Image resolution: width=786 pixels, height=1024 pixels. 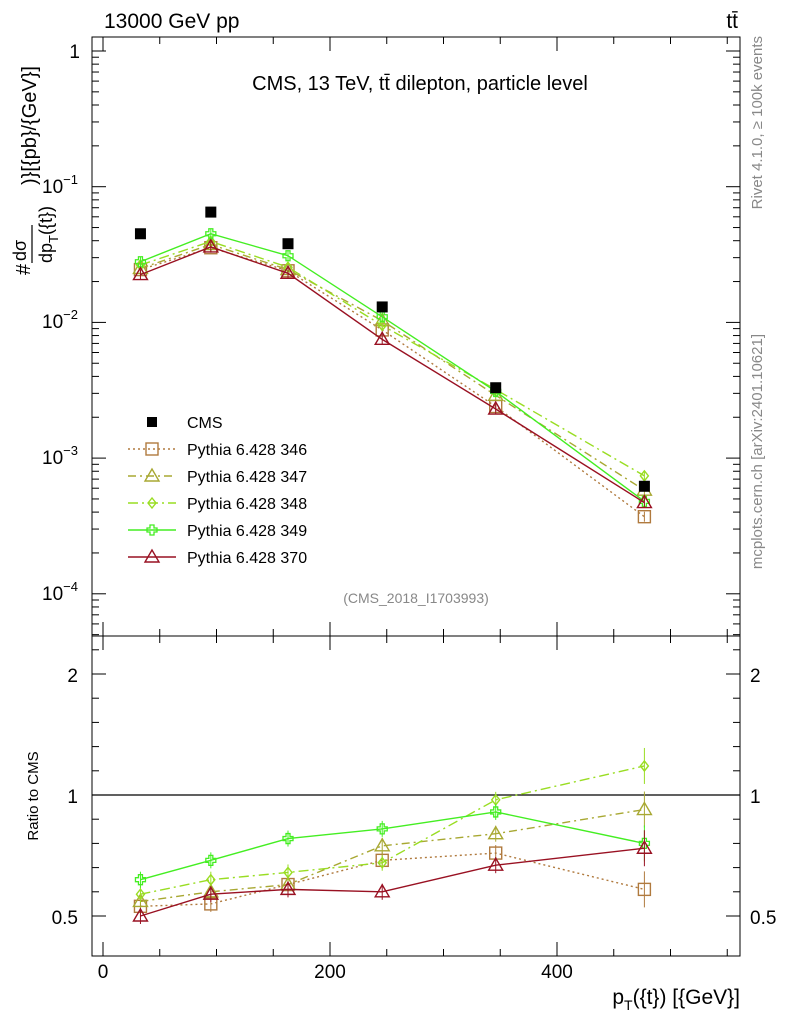 What do you see at coordinates (755, 797) in the screenshot?
I see `ratio-tick-label-1-right: 1` at bounding box center [755, 797].